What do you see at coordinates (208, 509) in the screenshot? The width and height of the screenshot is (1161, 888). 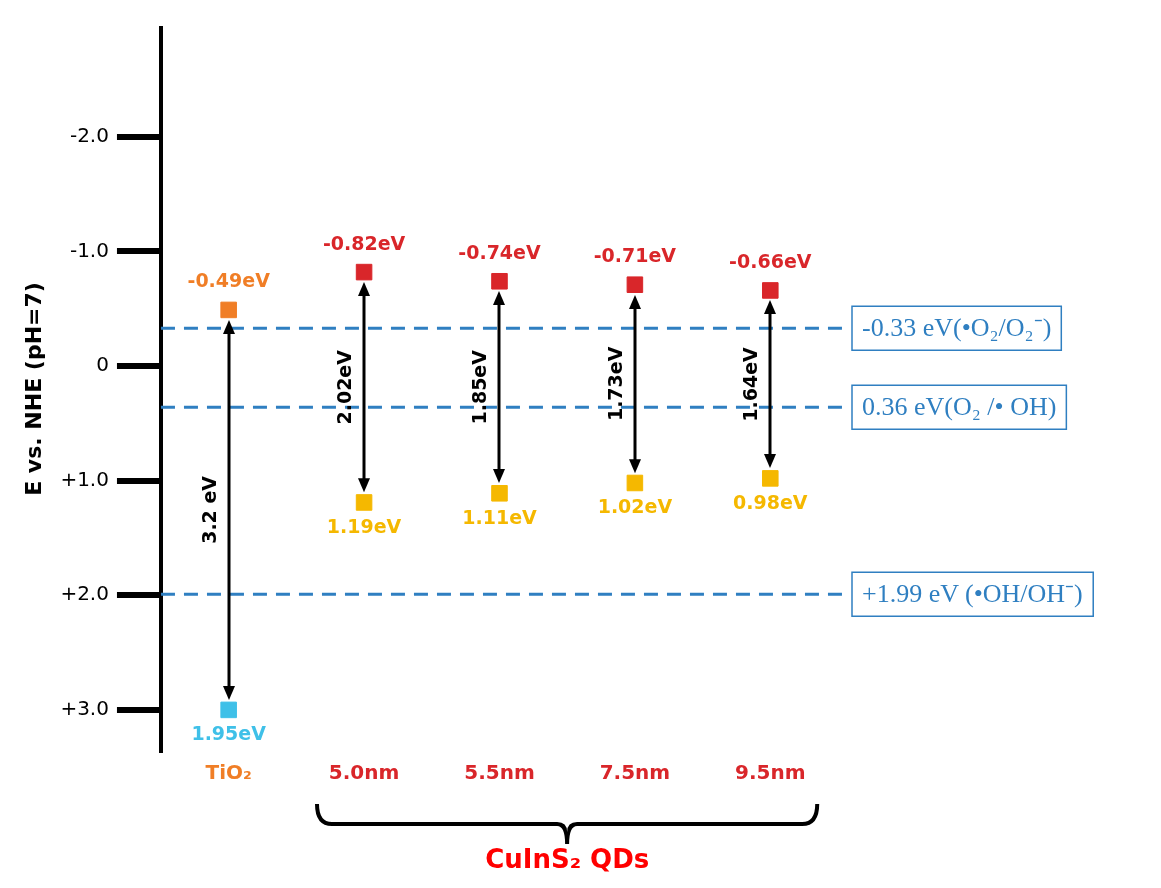 I see `annotation: 3.2 eV` at bounding box center [208, 509].